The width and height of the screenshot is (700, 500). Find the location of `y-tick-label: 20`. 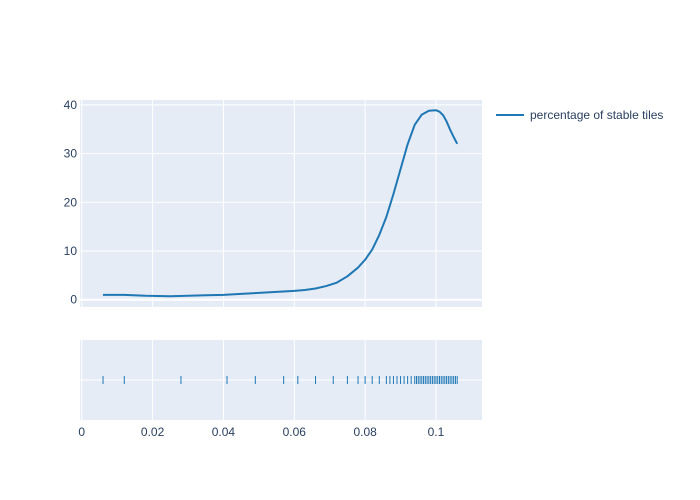

y-tick-label: 20 is located at coordinates (71, 202).